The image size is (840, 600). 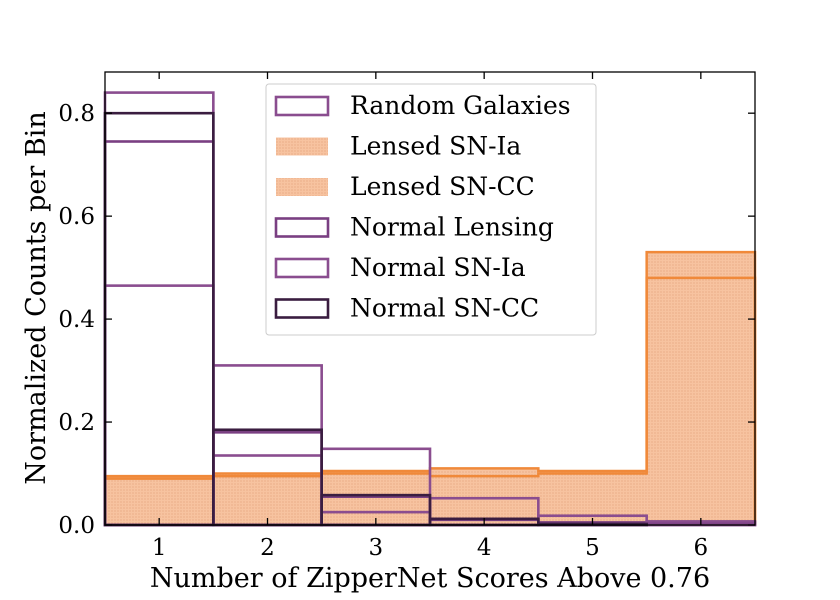 What do you see at coordinates (36, 297) in the screenshot?
I see `y-axis-label: Normalized Counts per Bin` at bounding box center [36, 297].